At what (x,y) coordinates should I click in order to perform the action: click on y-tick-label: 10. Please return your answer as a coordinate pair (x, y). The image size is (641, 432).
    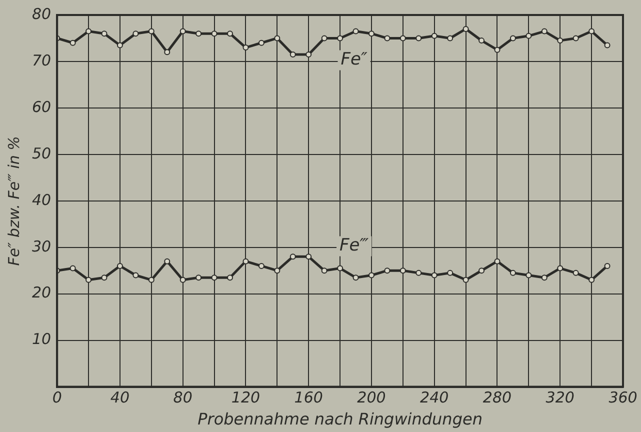
    Looking at the image, I should click on (42, 339).